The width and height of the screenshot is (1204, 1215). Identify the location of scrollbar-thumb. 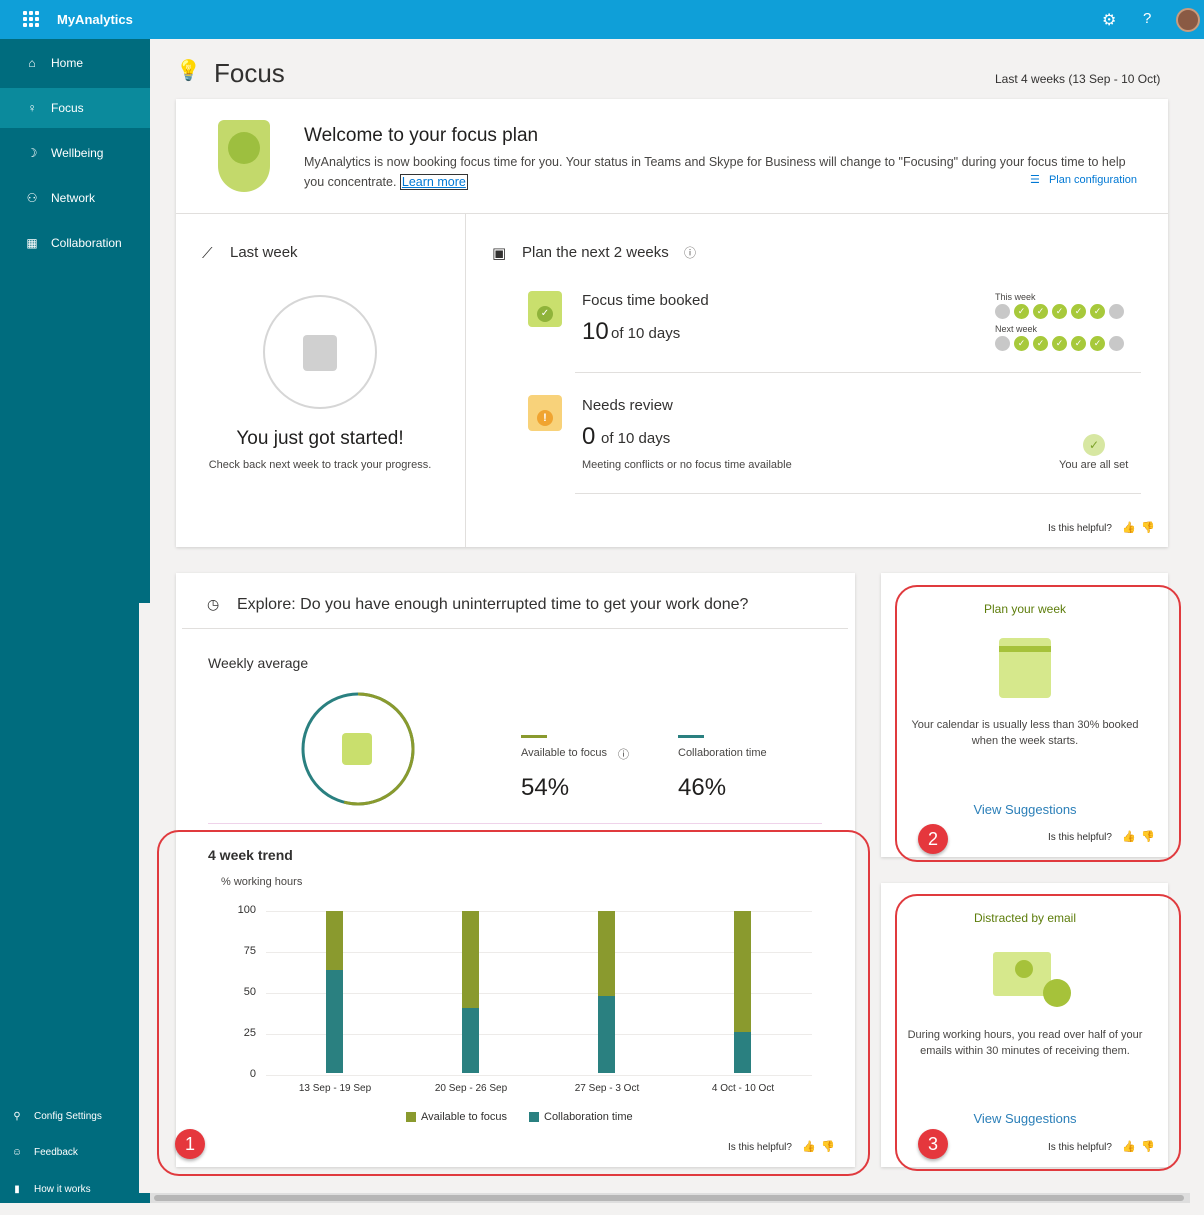
(669, 1198).